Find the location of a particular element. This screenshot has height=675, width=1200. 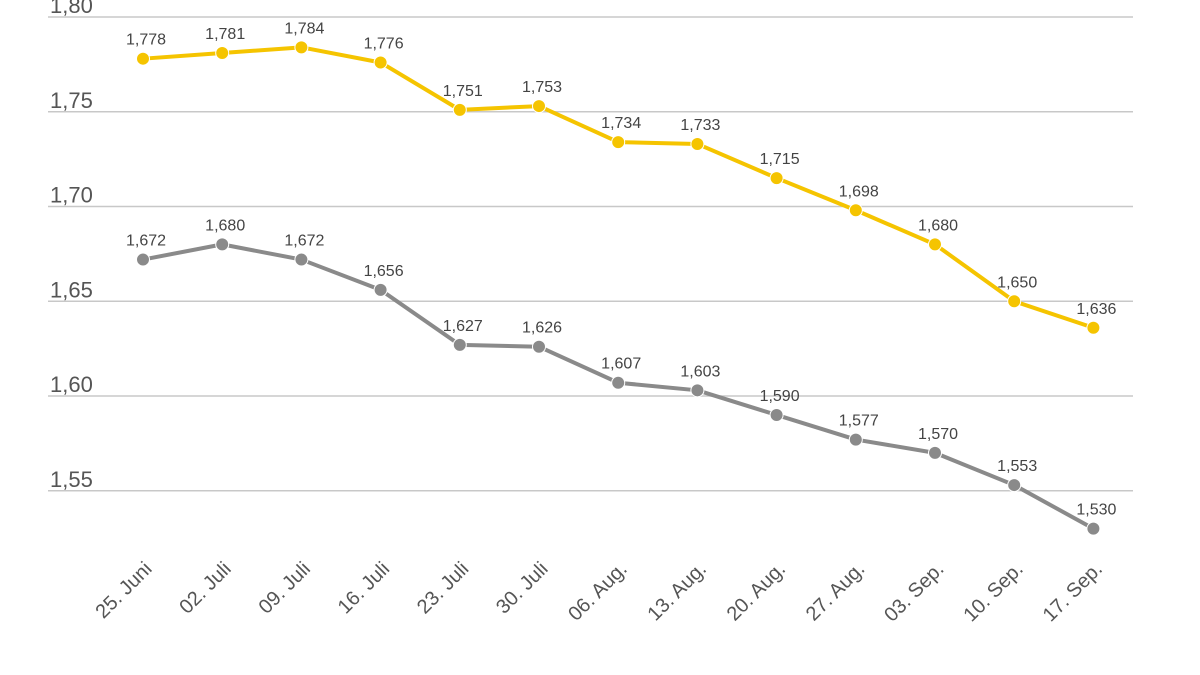

x-tick-label: 09. Juli is located at coordinates (285, 588).